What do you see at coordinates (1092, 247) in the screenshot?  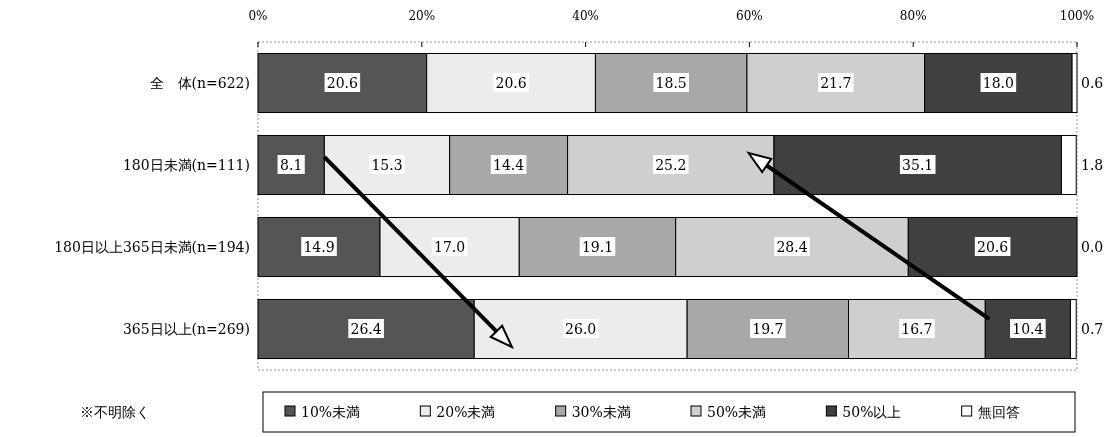 I see `data-label: 0.0` at bounding box center [1092, 247].